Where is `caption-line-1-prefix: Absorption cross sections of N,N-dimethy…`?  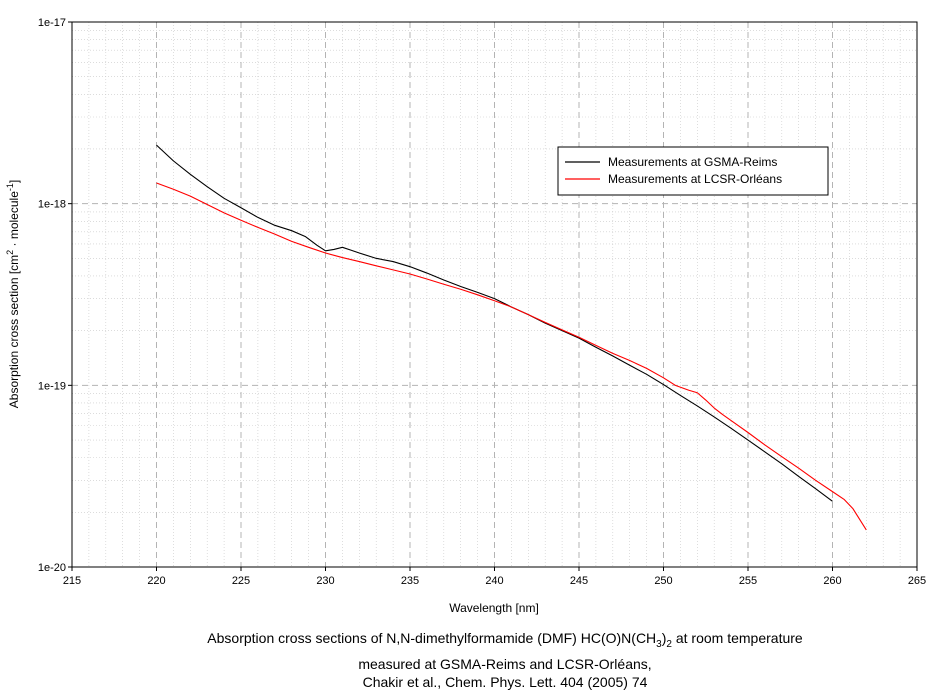
caption-line-1-prefix: Absorption cross sections of N,N-dimethy… is located at coordinates (432, 638).